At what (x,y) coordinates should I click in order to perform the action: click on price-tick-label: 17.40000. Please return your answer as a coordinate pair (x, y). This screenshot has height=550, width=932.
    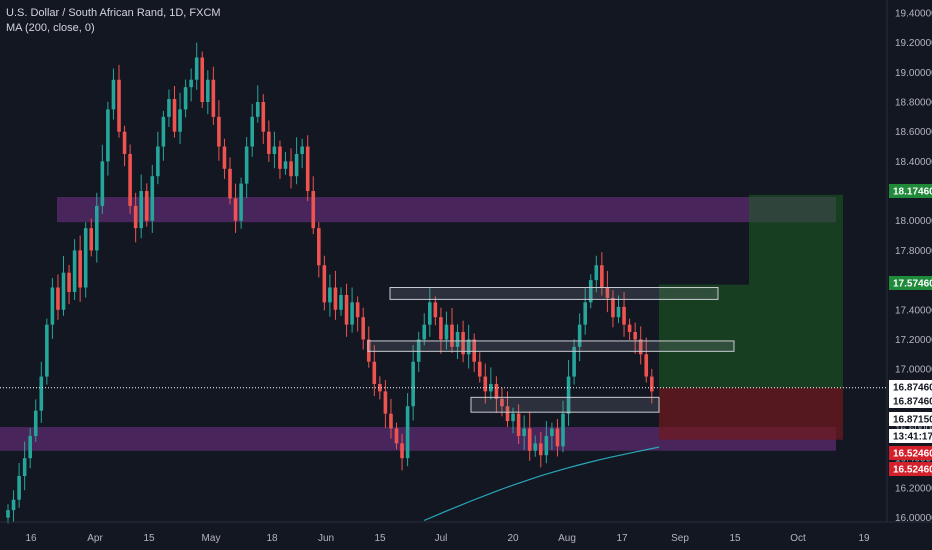
    Looking at the image, I should click on (913, 310).